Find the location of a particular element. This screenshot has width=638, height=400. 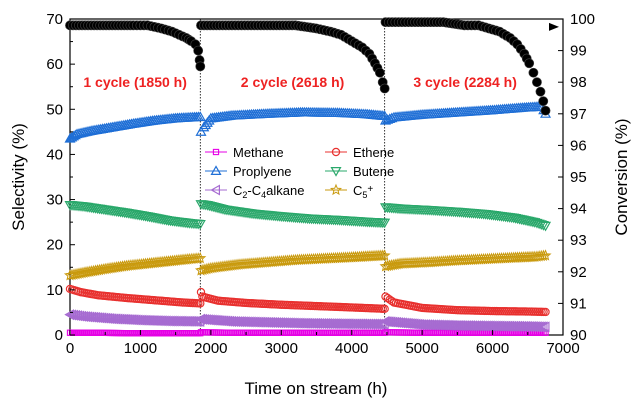

series-proplyene is located at coordinates (308, 121).